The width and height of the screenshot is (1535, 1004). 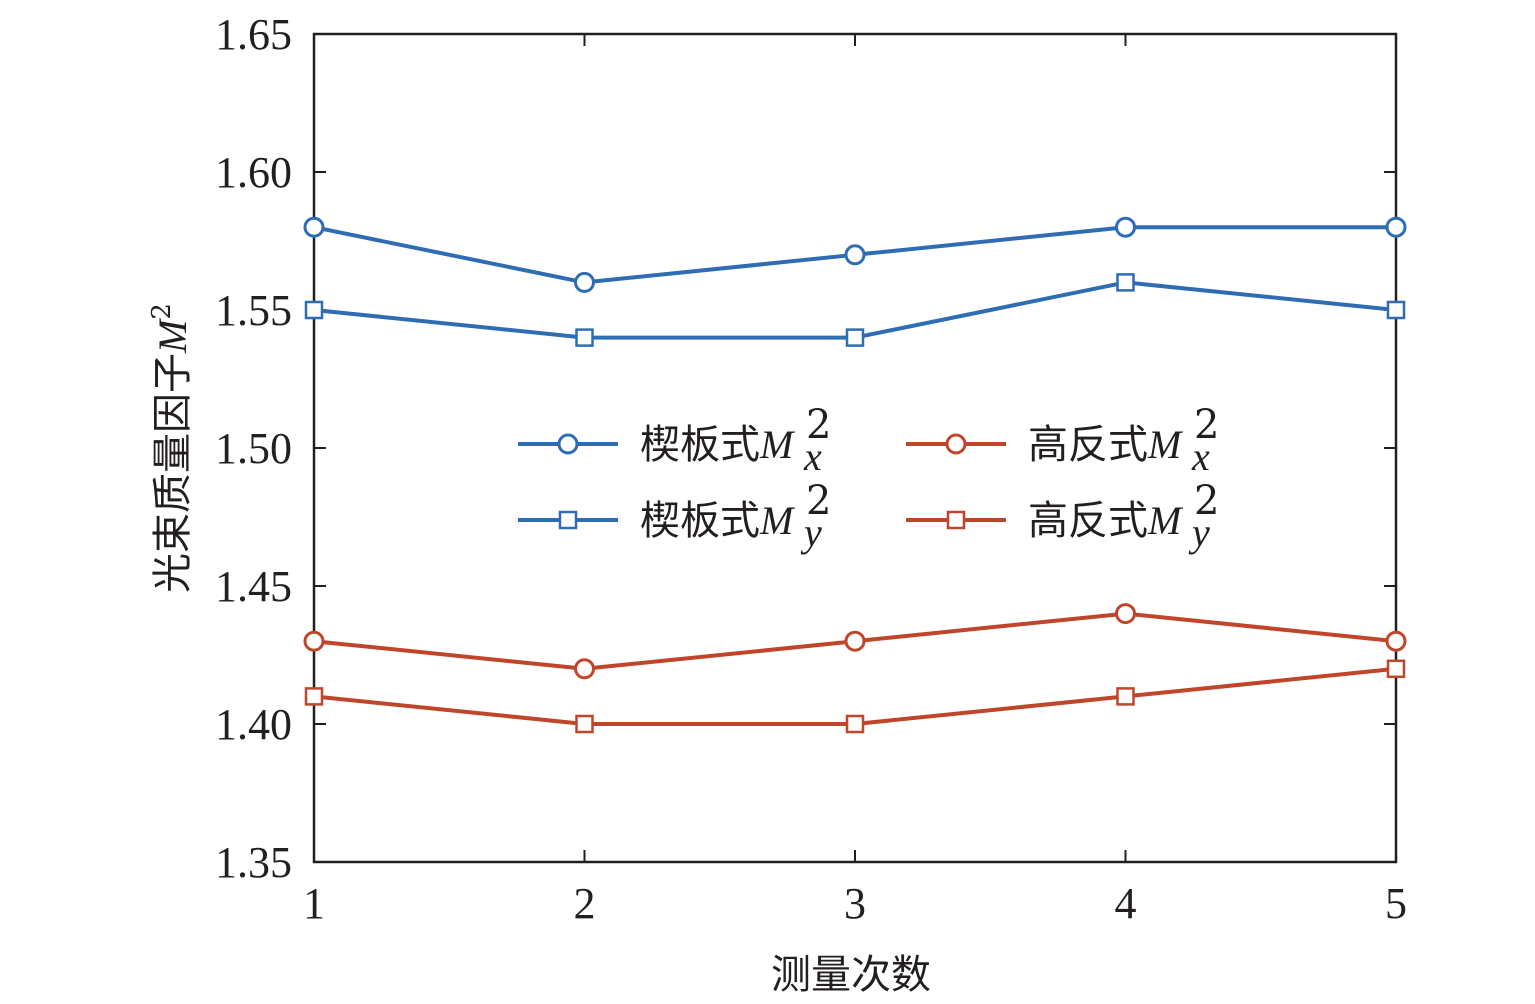 What do you see at coordinates (585, 903) in the screenshot?
I see `x-tick-label: 2` at bounding box center [585, 903].